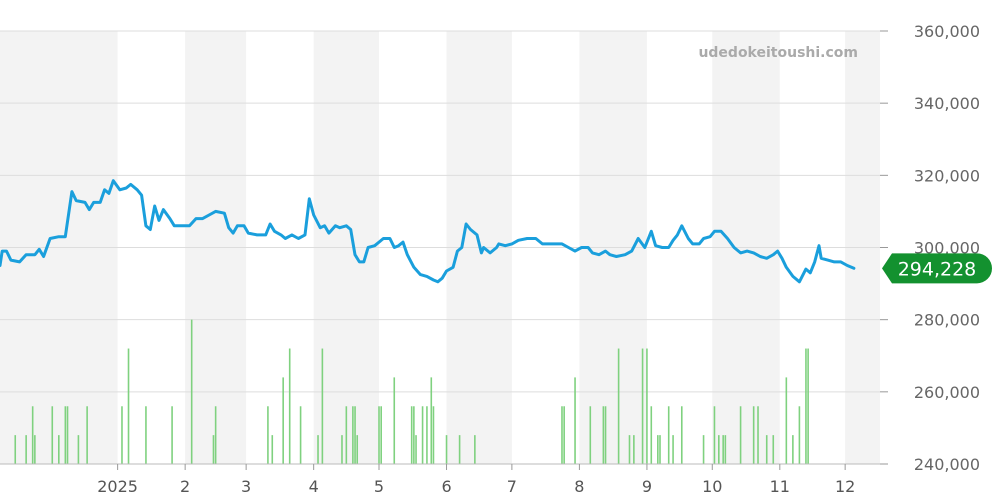  What do you see at coordinates (476, 480) in the screenshot?
I see `x-axis-ticks: 2025 2 3 4 5 6 7 8 9 10 11 12` at bounding box center [476, 480].